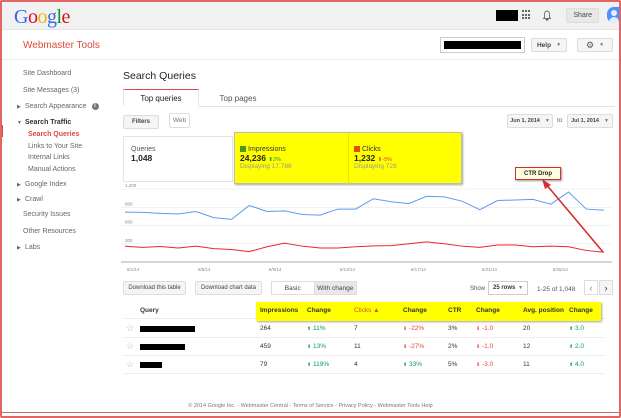 The width and height of the screenshot is (621, 418). I want to click on impressions-value: 24,236, so click(253, 158).